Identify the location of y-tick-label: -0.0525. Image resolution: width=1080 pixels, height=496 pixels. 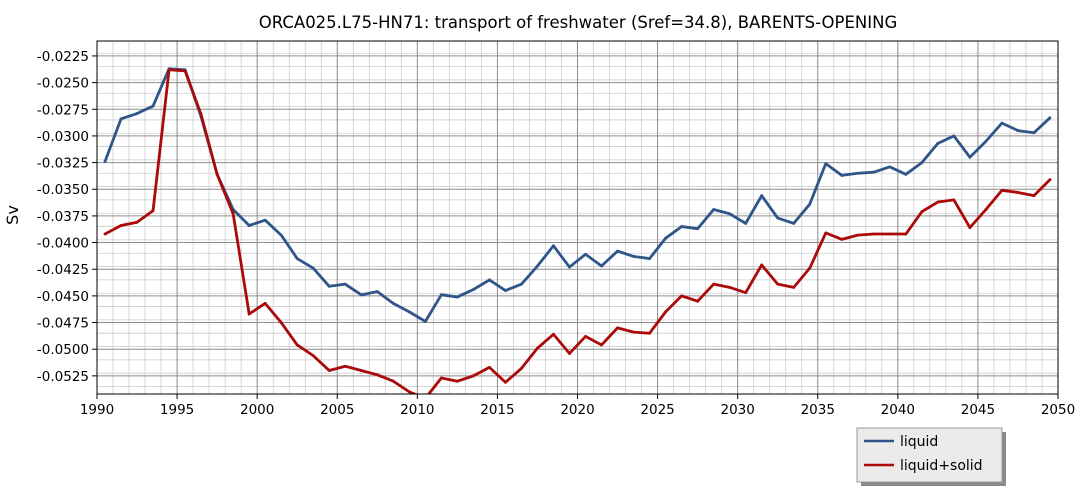
(63, 377).